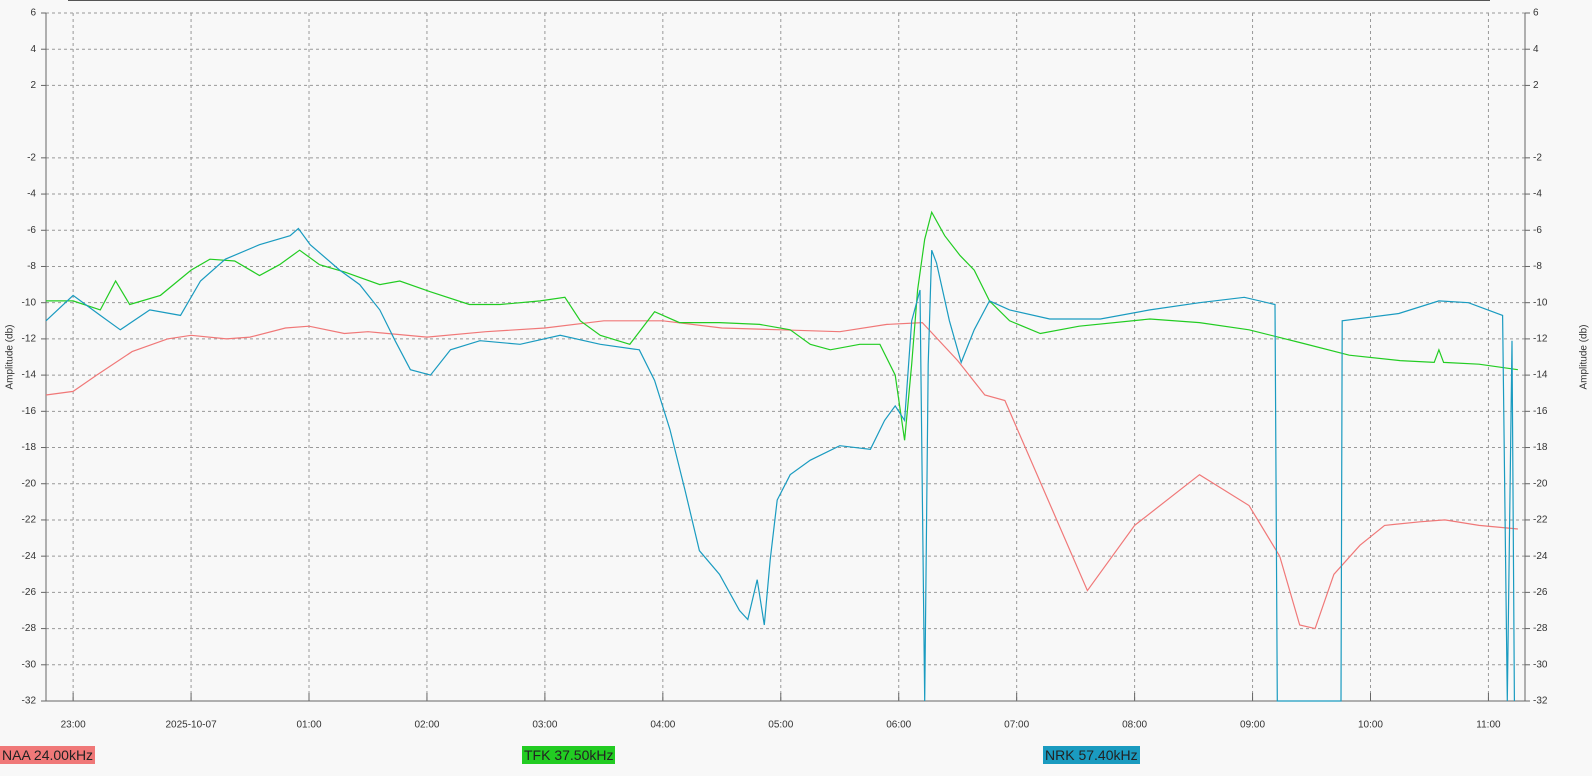 This screenshot has width=1592, height=776. I want to click on y-tick-label: -2, so click(31, 157).